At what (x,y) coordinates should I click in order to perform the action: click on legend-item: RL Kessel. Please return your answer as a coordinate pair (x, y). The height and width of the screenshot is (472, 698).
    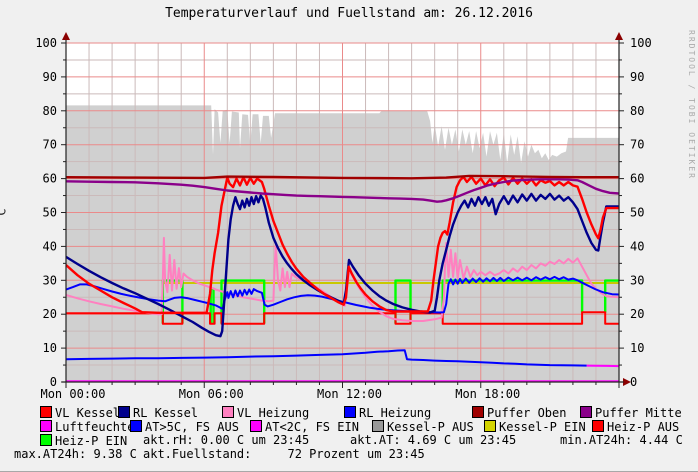
    Looking at the image, I should click on (158, 412).